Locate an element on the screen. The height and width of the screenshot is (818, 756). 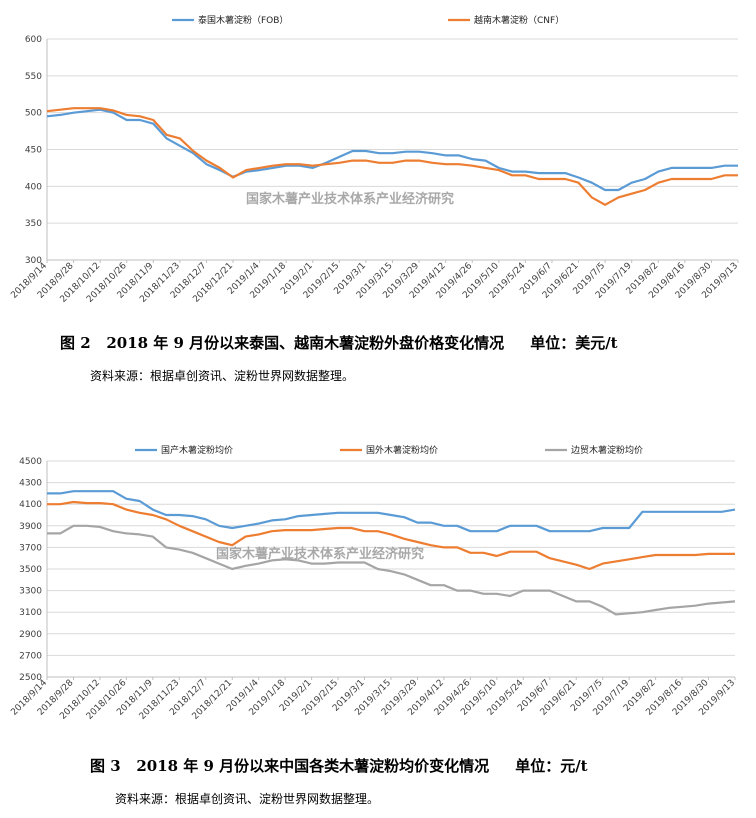
y-tick-label: 3100 is located at coordinates (30, 613).